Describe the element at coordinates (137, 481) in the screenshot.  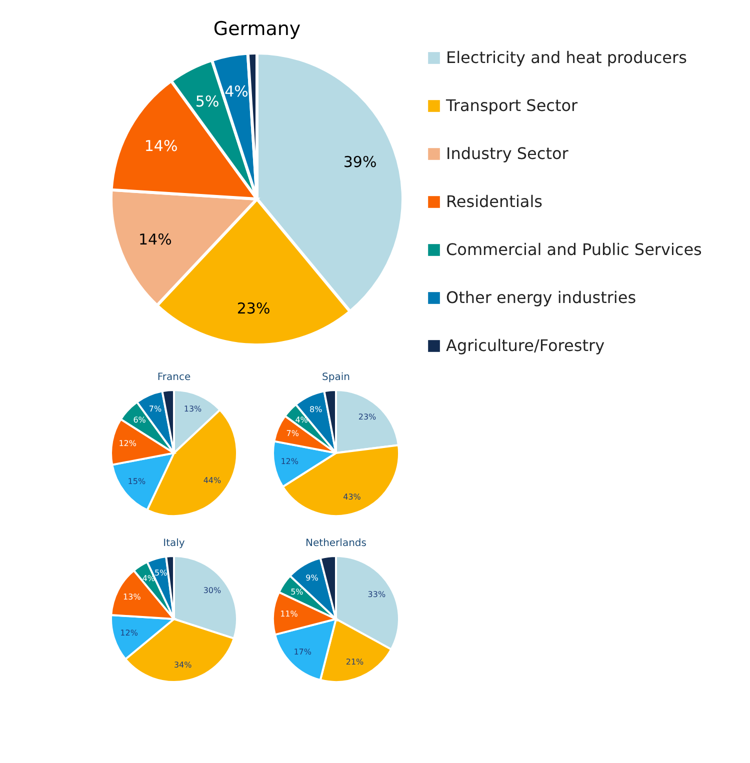
I see `data-label: 15%` at that location.